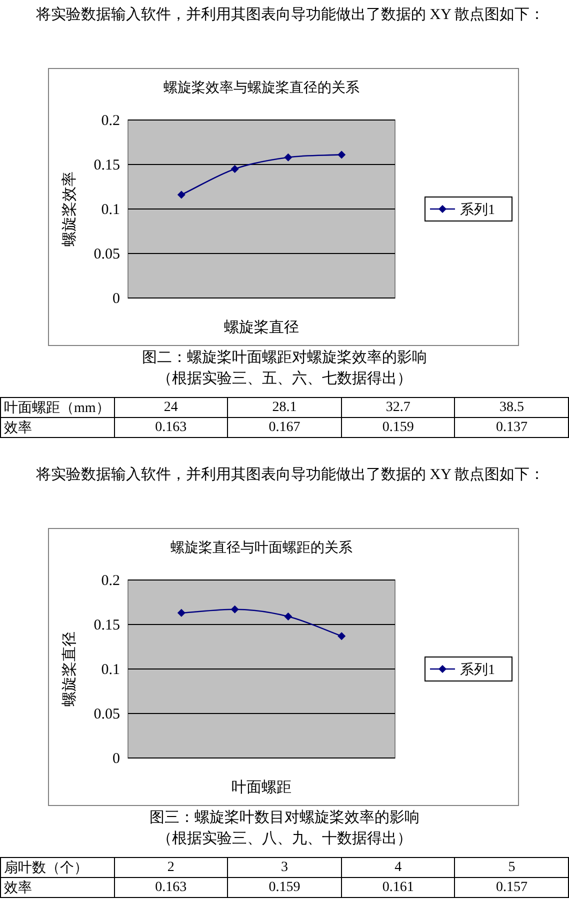 This screenshot has width=569, height=919. I want to click on text: 图三：螺旋桨叶数目对螺旋桨效率的影响, so click(284, 817).